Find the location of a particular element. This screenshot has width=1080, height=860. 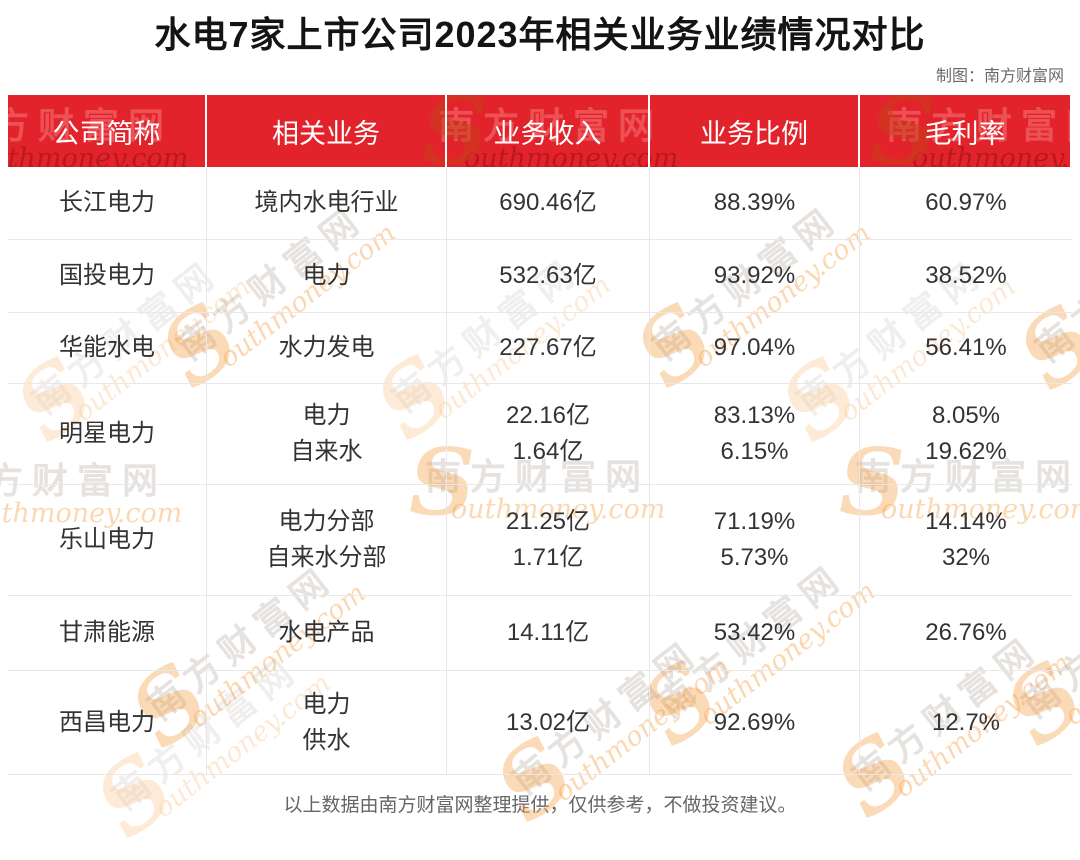

cell-ratio: 92.69% is located at coordinates (755, 722).